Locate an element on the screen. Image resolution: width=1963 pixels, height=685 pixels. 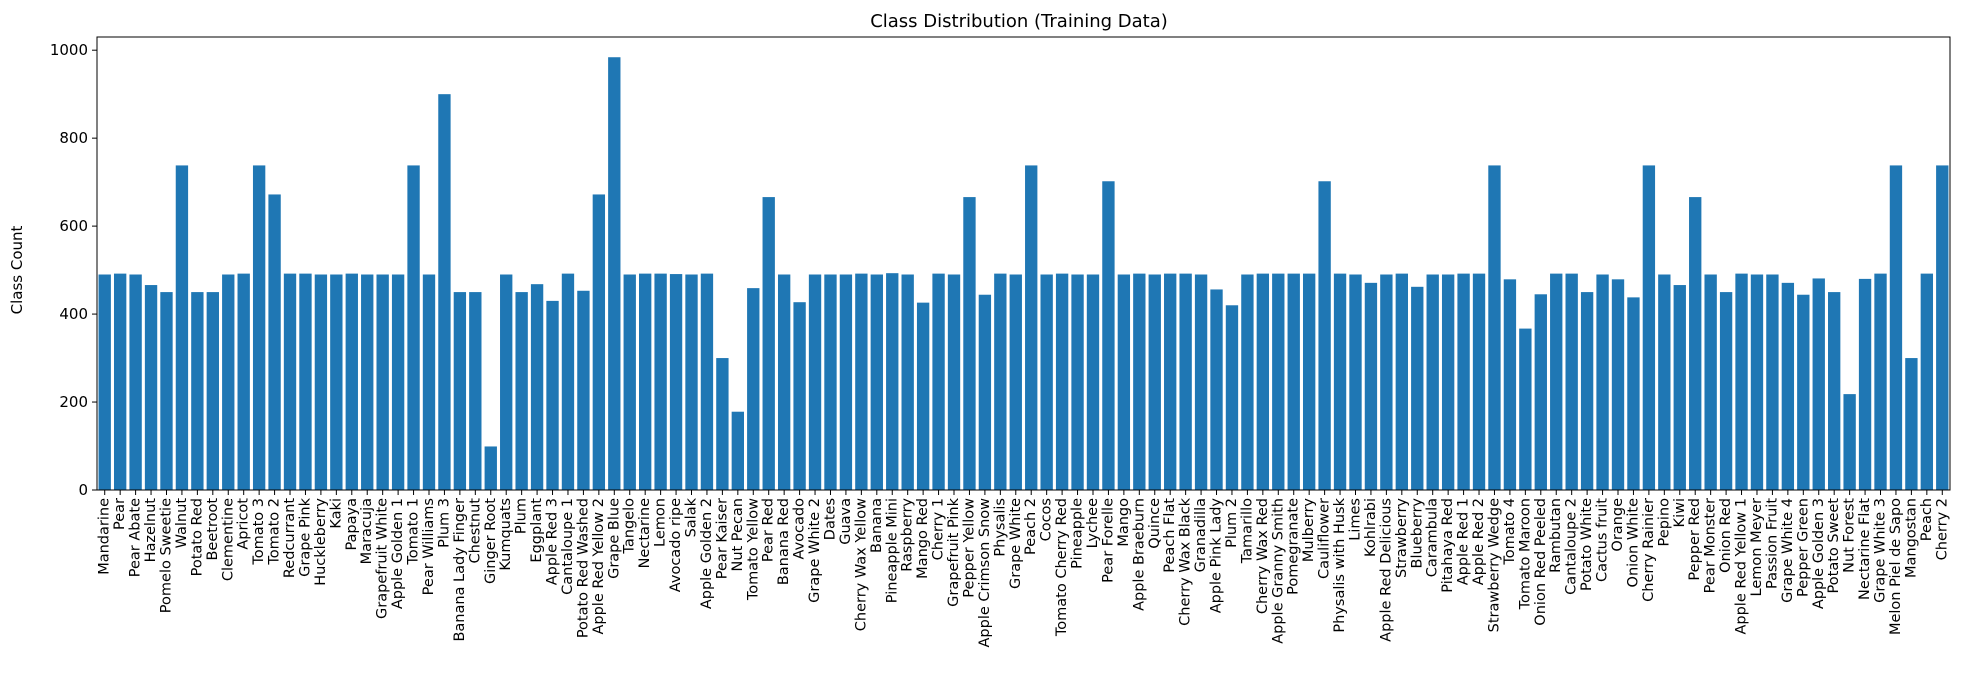
bar-lychee is located at coordinates (1093, 382).